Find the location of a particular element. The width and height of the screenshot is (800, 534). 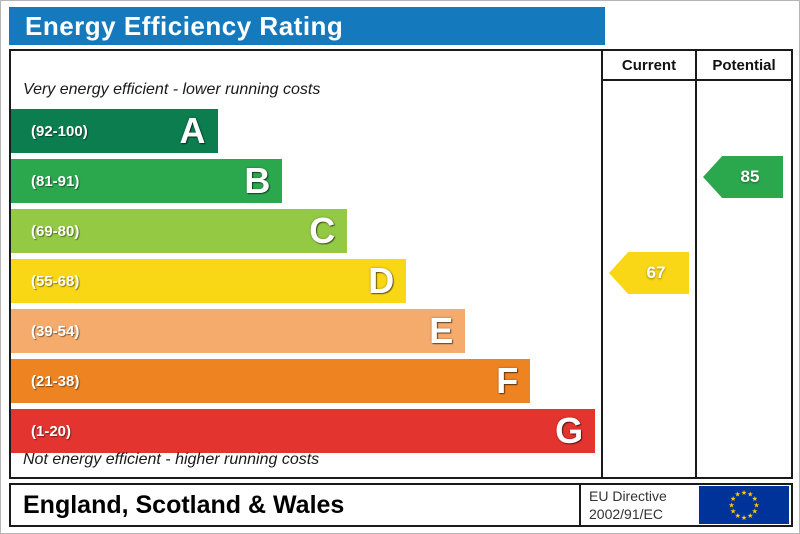

band-bar-d: (55-68) D is located at coordinates (209, 281).